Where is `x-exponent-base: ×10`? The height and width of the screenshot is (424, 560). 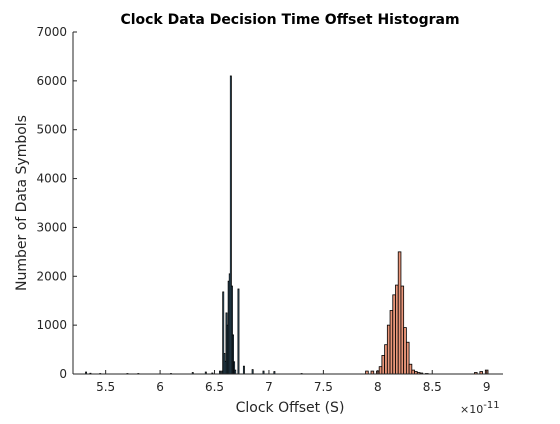
x-exponent-base: ×10 is located at coordinates (471, 409).